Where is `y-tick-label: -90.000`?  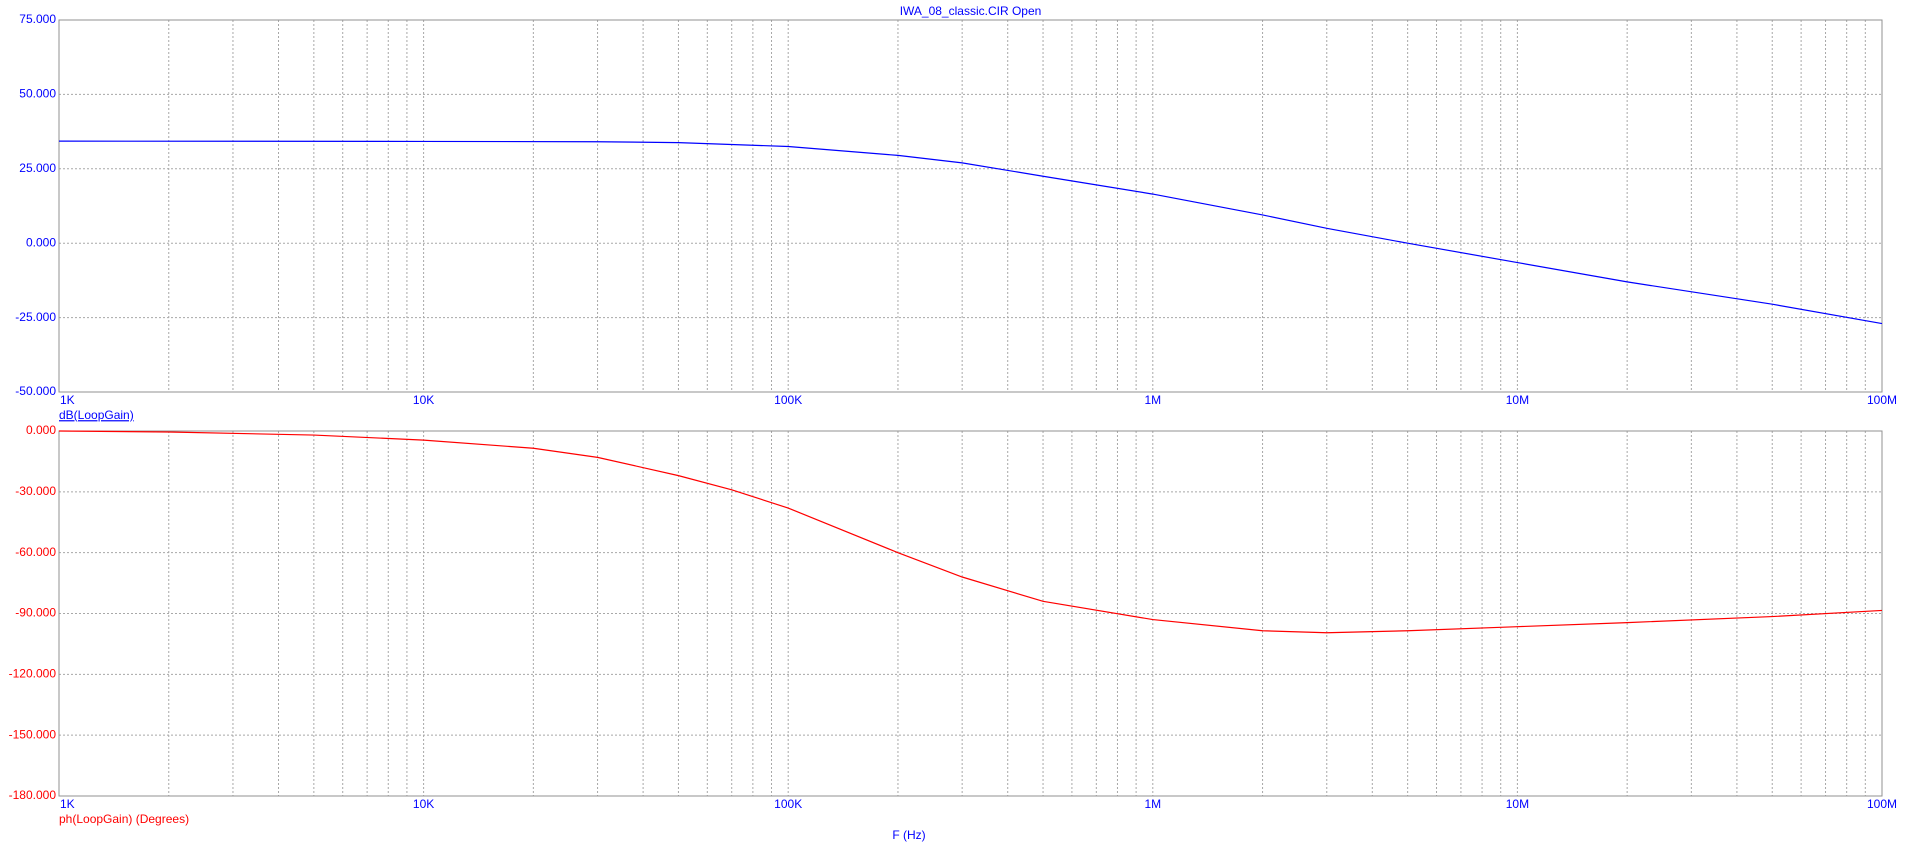 y-tick-label: -90.000 is located at coordinates (35, 613).